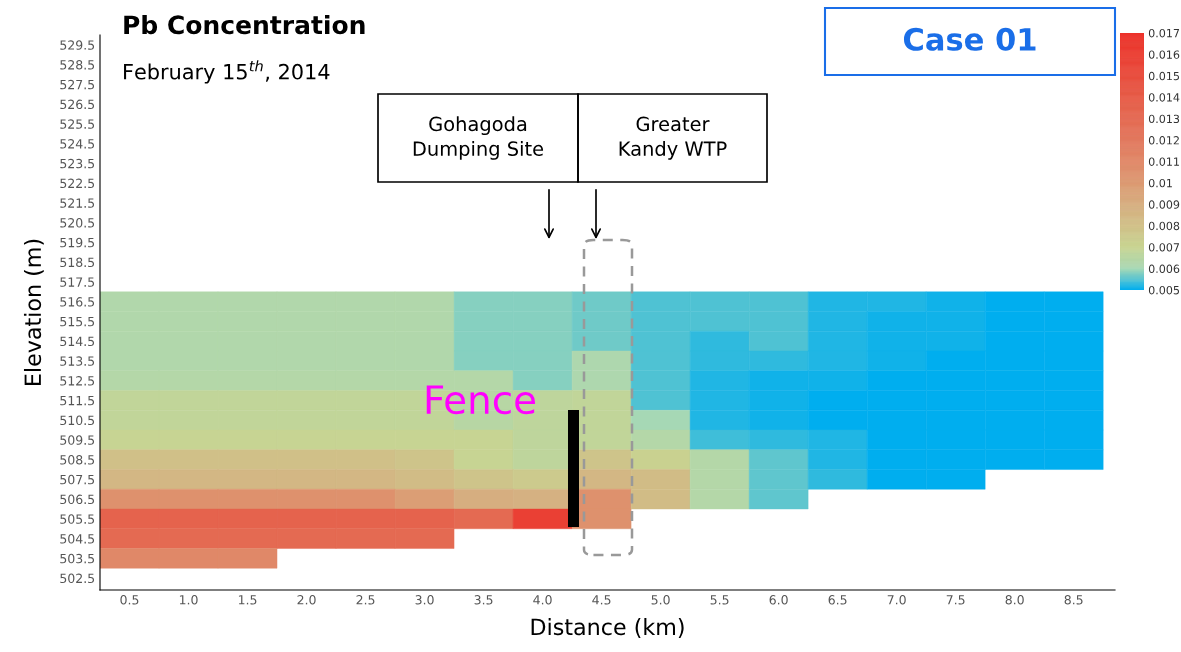 This screenshot has height=652, width=1181. What do you see at coordinates (77, 163) in the screenshot?
I see `y-tick-label: 523.5` at bounding box center [77, 163].